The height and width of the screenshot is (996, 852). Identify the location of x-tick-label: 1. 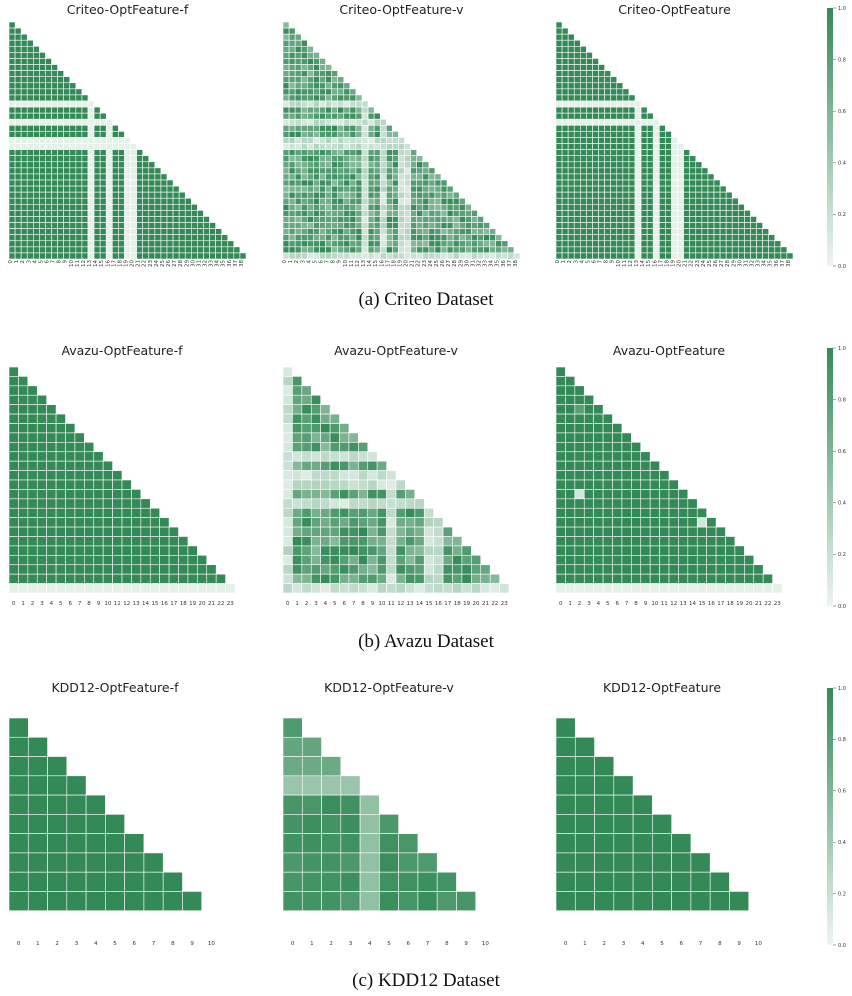
(585, 944).